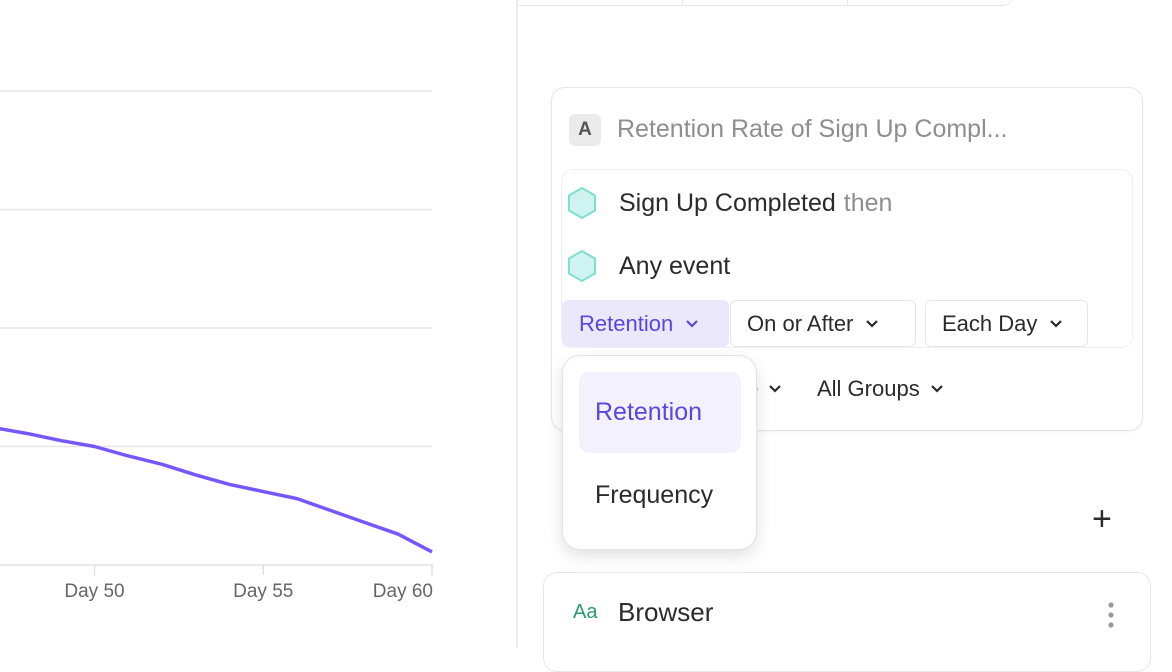 Image resolution: width=1172 pixels, height=672 pixels. I want to click on option-frequency: Frequency, so click(660, 495).